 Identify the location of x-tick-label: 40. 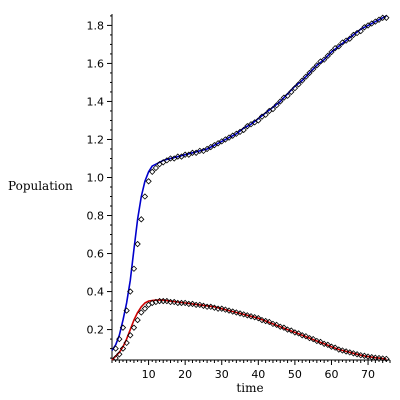
(258, 374).